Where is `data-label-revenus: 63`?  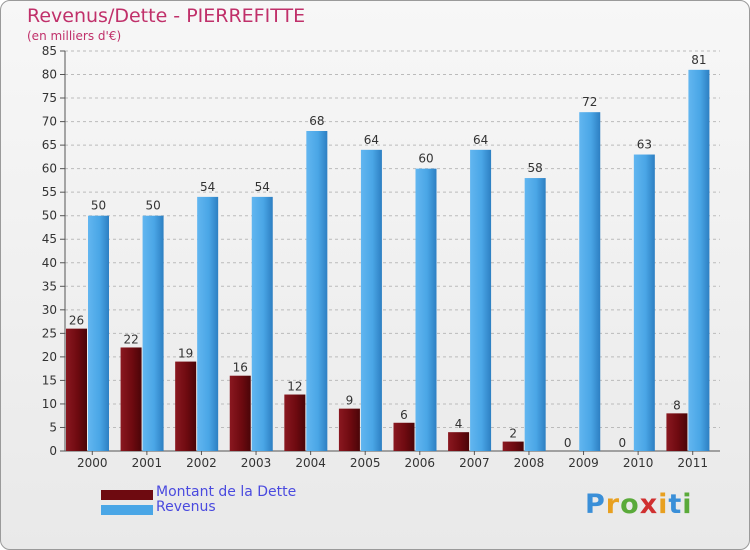 data-label-revenus: 63 is located at coordinates (644, 145).